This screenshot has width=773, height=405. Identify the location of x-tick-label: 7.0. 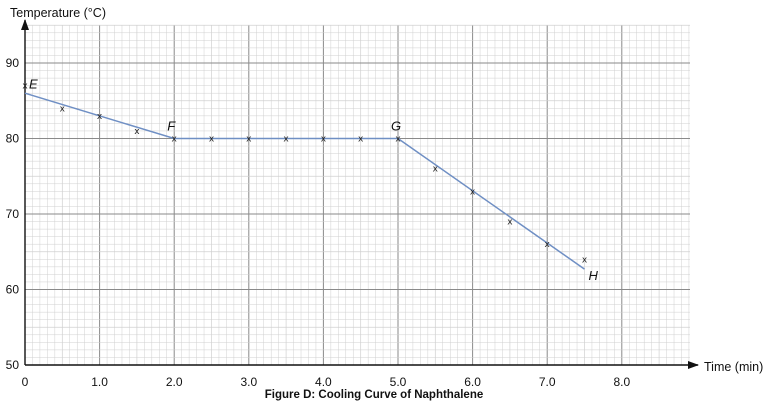
(547, 382).